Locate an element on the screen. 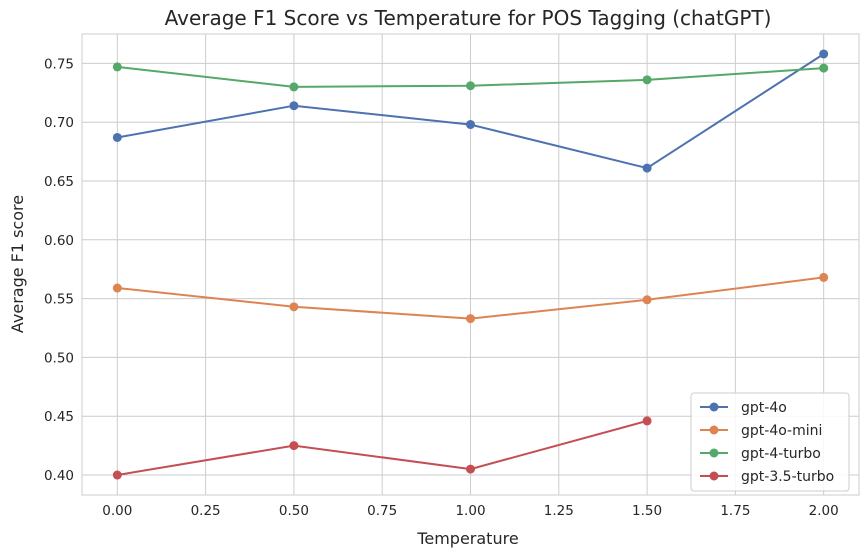 The image size is (865, 558). x-tick-labels: 0.00 0.25 0.50 0.75 1.00 1.25 1.50 1.75 2.00 is located at coordinates (470, 511).